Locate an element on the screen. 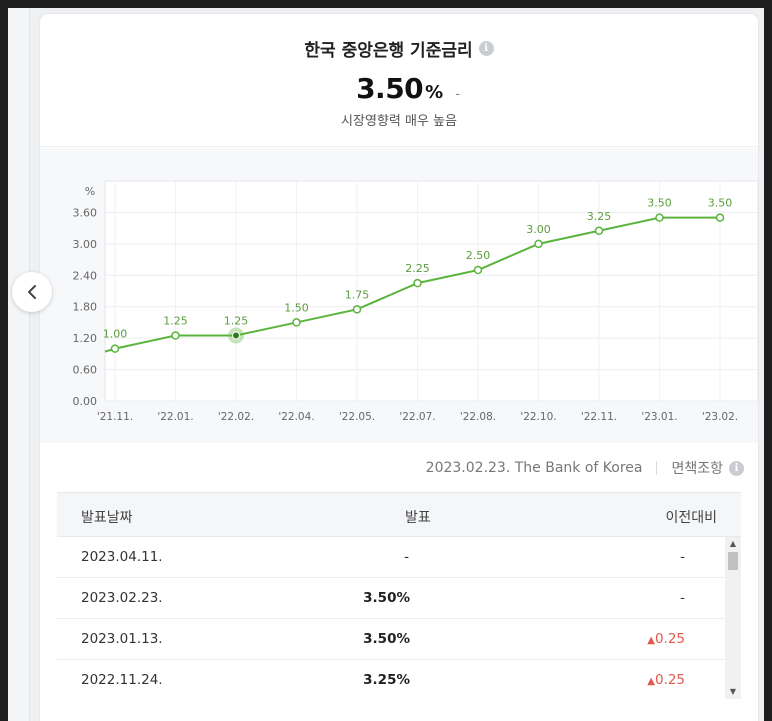  data-label: 1.75 is located at coordinates (357, 294).